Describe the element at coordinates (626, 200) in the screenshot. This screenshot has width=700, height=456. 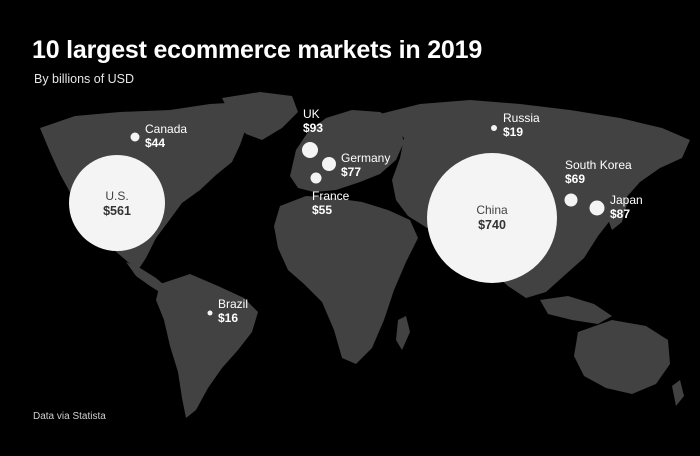
I see `label-japan-name: Japan` at that location.